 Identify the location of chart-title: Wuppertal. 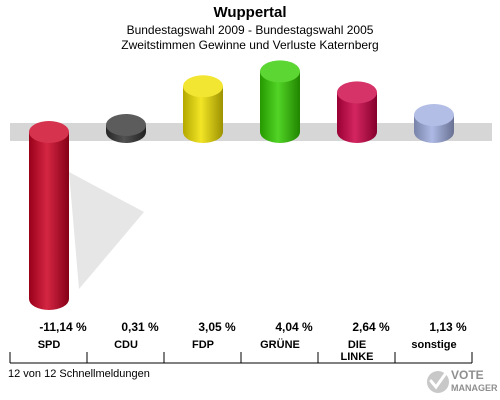
(250, 12).